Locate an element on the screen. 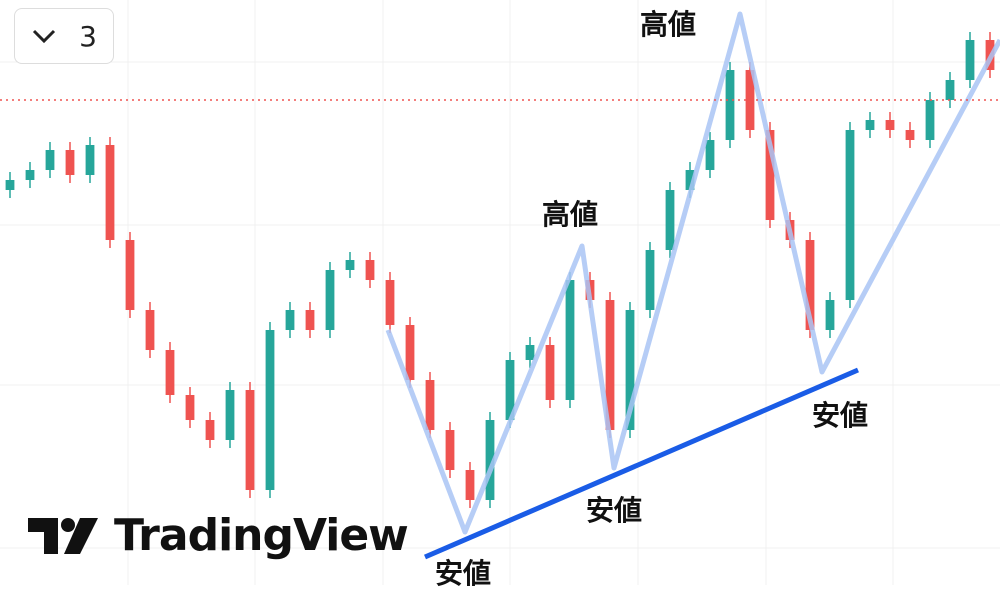 The image size is (1000, 600). chevron-icon is located at coordinates (44, 36).